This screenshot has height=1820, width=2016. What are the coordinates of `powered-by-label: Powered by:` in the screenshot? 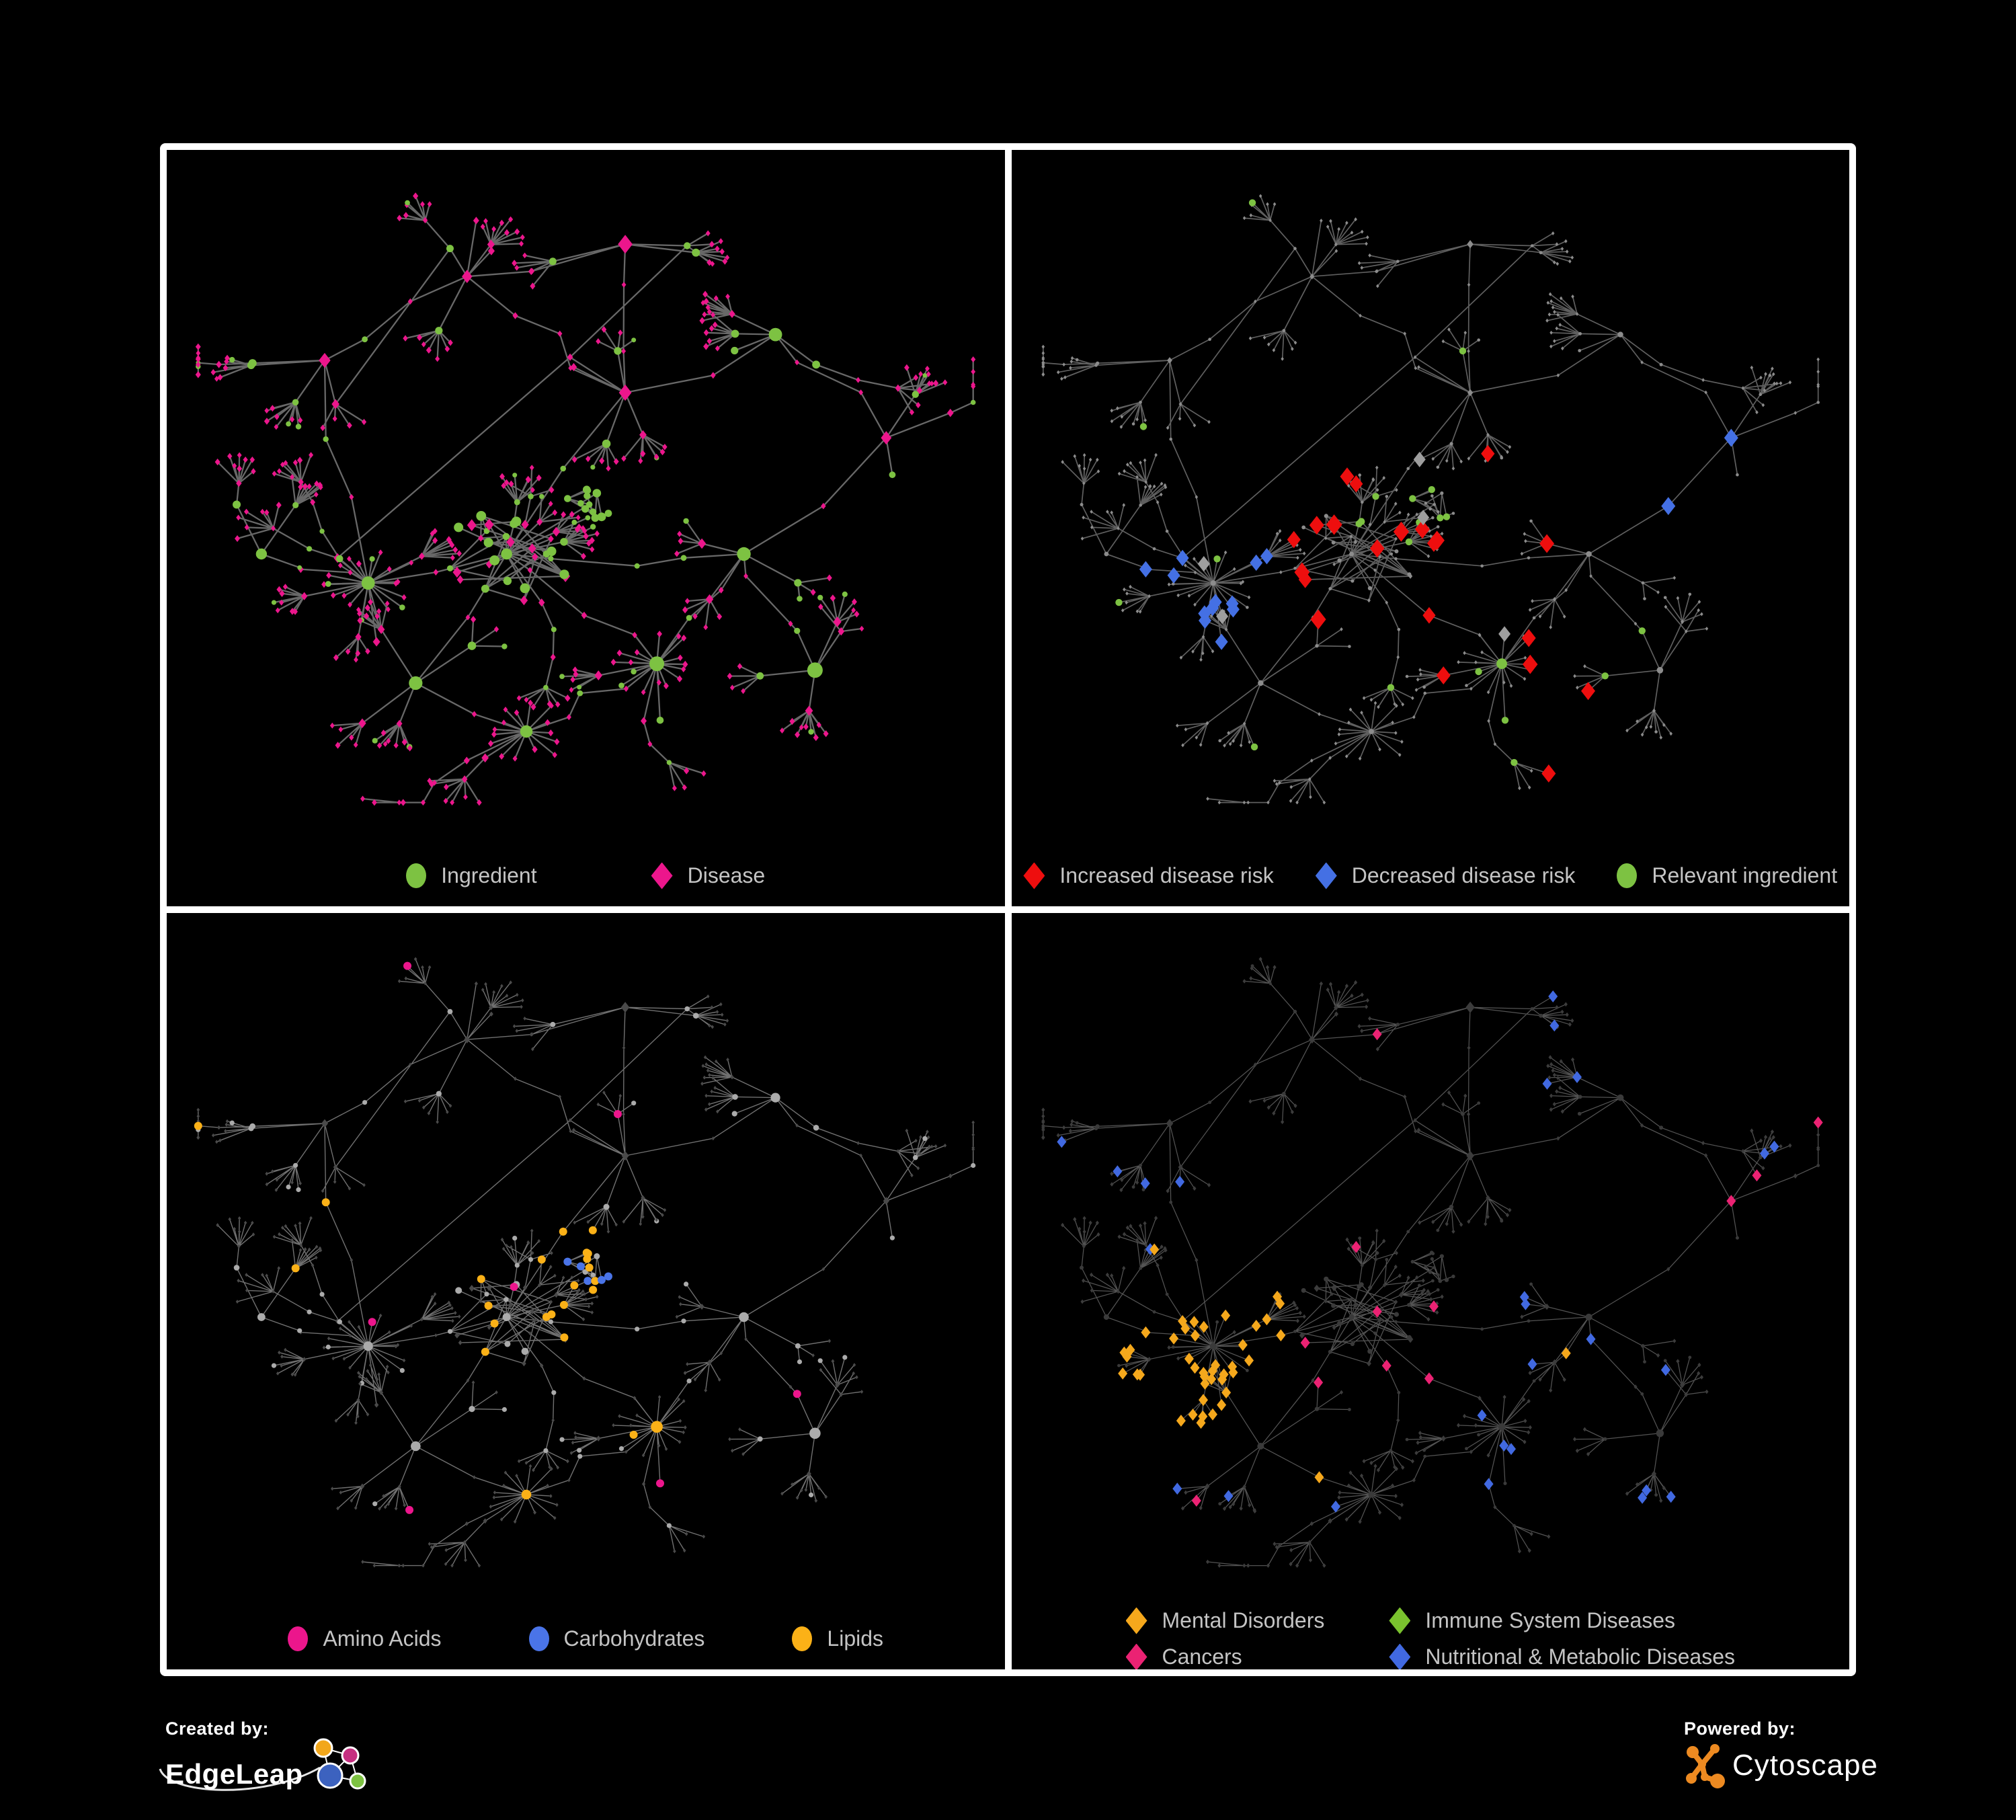 It's located at (1740, 1728).